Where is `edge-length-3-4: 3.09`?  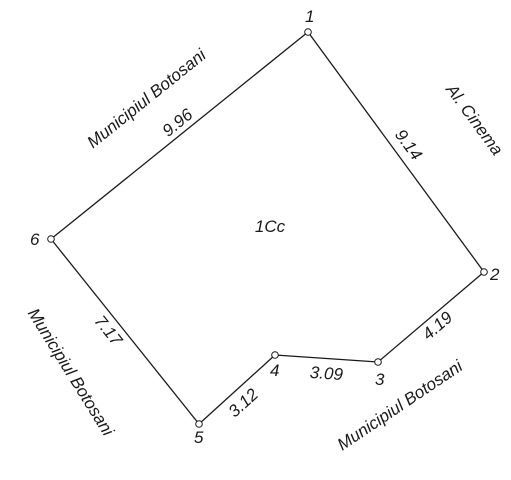
edge-length-3-4: 3.09 is located at coordinates (326, 373).